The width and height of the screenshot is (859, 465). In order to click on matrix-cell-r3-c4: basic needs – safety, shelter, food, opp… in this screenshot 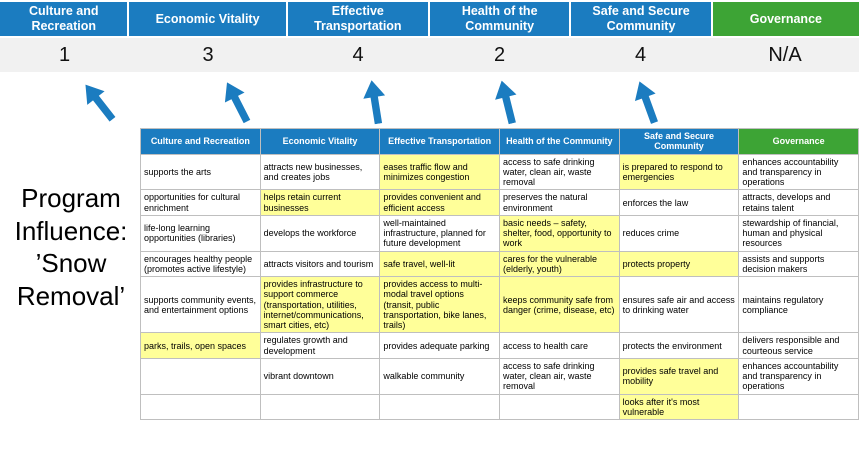, I will do `click(559, 233)`.